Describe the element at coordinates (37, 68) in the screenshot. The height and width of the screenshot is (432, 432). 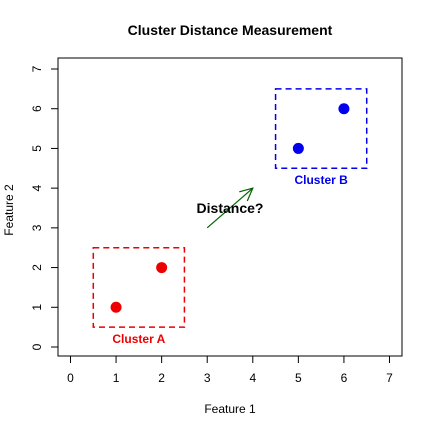
I see `y-tick-label: 7` at that location.